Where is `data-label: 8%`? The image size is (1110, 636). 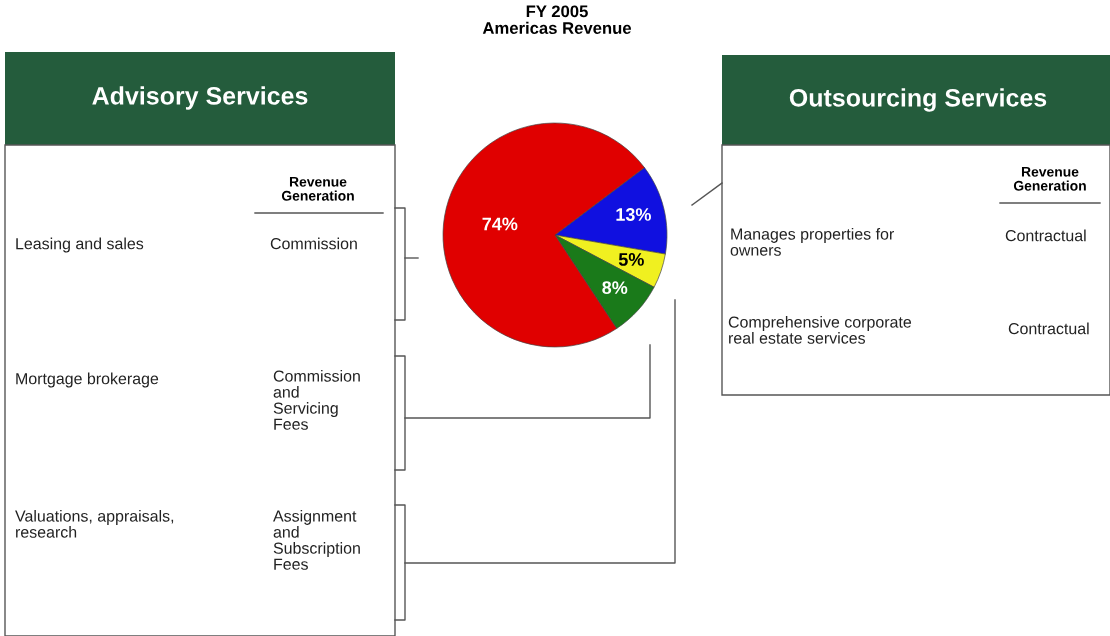
data-label: 8% is located at coordinates (615, 288).